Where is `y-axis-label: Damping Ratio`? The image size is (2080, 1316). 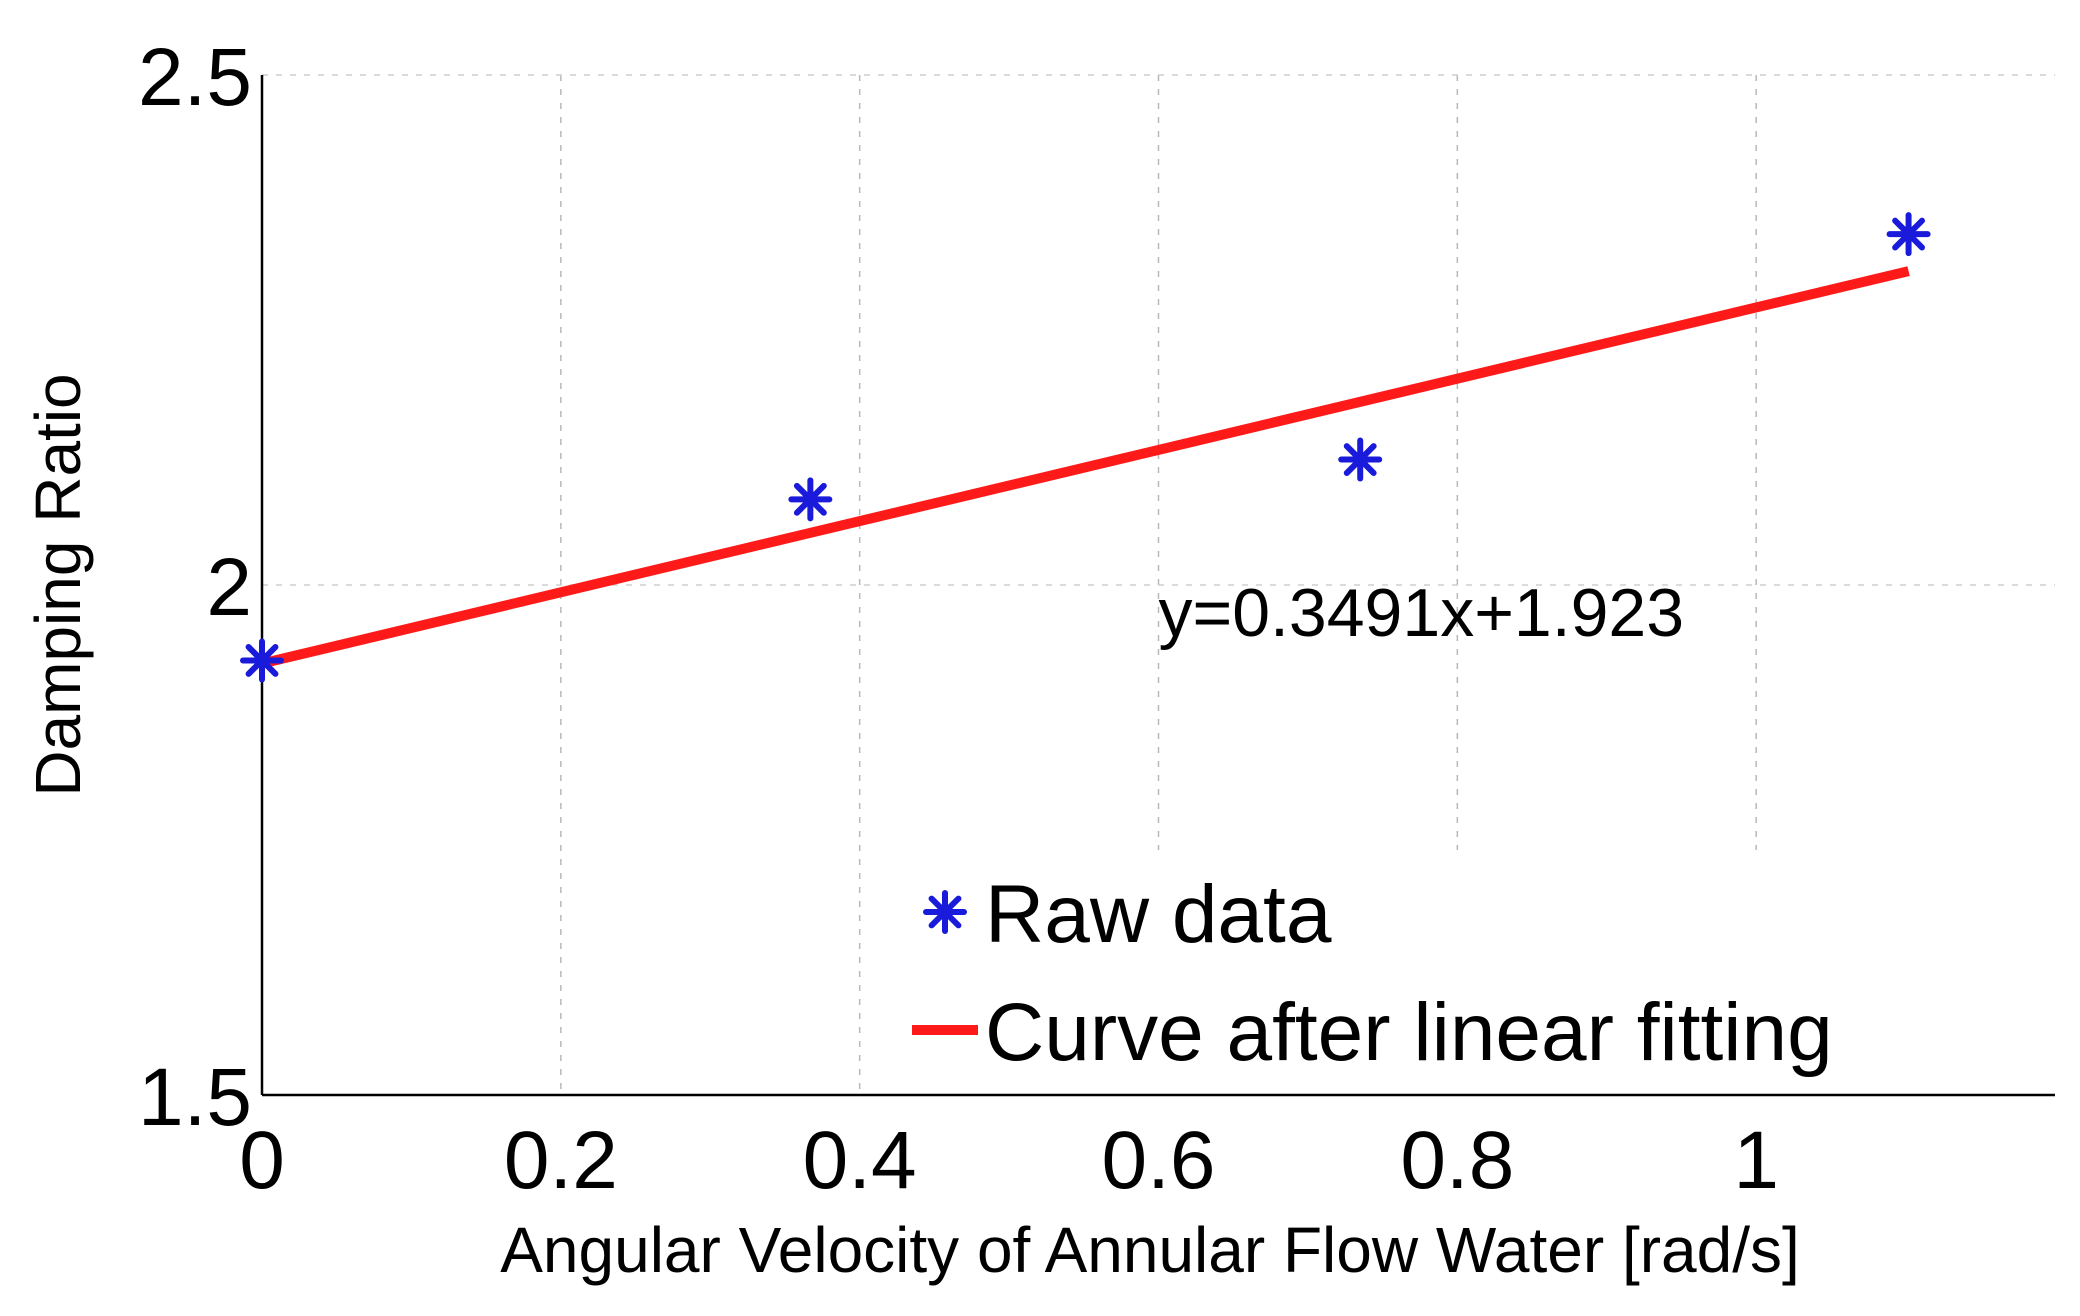 y-axis-label: Damping Ratio is located at coordinates (58, 584).